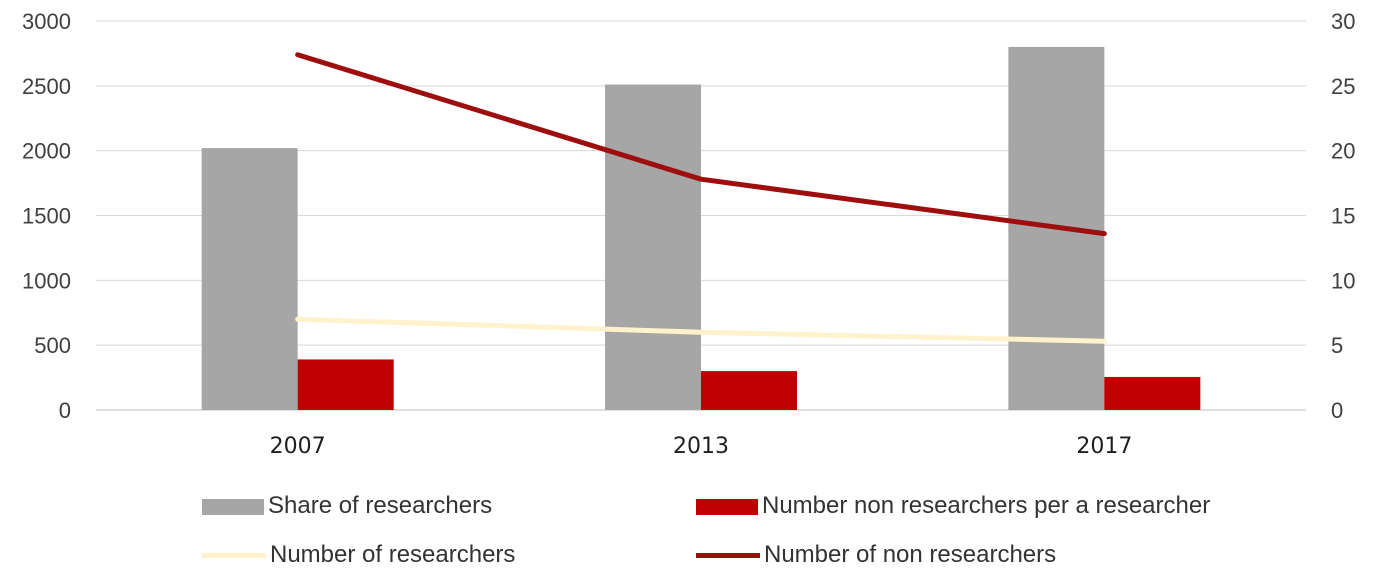 This screenshot has width=1376, height=577. Describe the element at coordinates (52, 345) in the screenshot. I see `left-y-tick-label: 500` at that location.